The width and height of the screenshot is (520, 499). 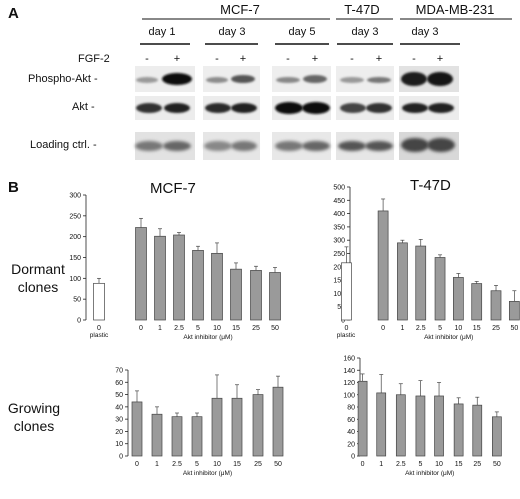 What do you see at coordinates (339, 227) in the screenshot?
I see `y-tick-label: 350` at bounding box center [339, 227].